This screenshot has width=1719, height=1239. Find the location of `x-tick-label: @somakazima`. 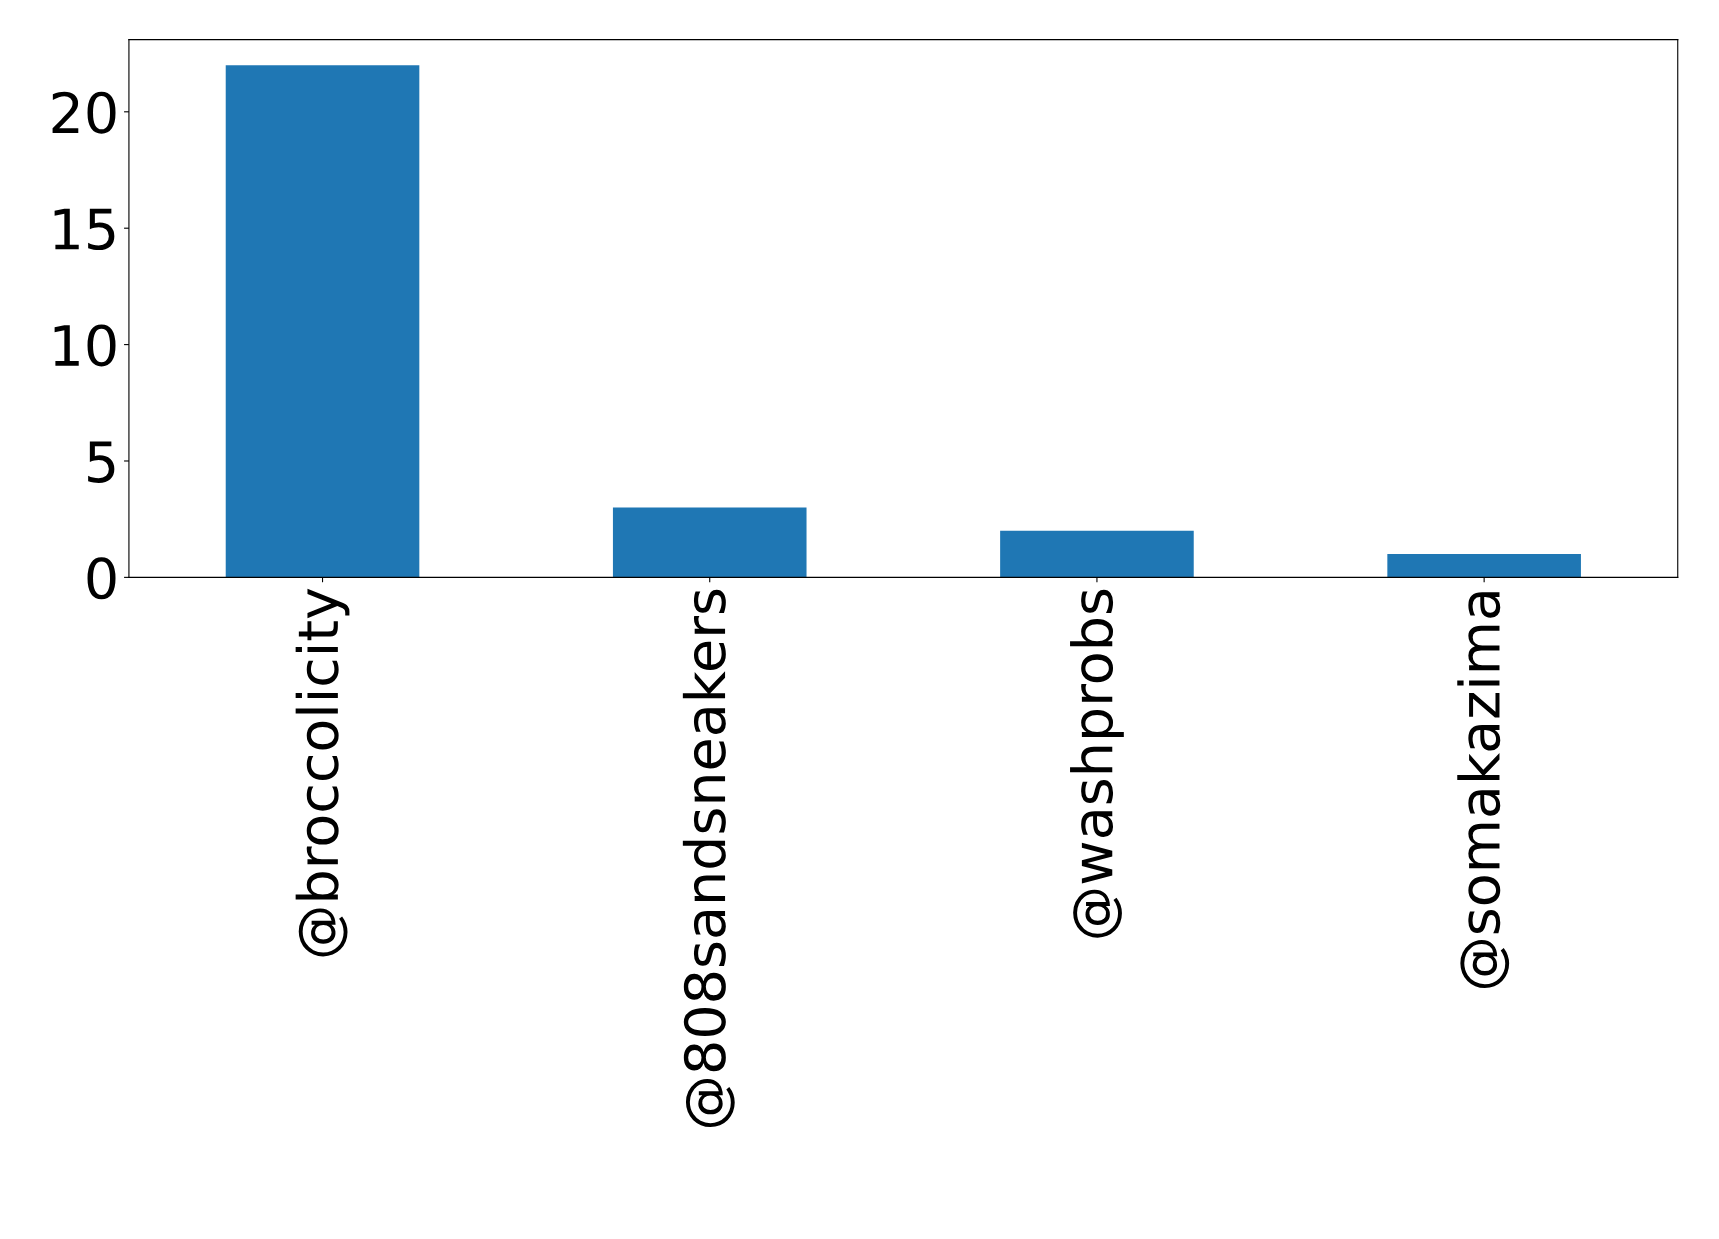

x-tick-label: @somakazima is located at coordinates (1483, 790).